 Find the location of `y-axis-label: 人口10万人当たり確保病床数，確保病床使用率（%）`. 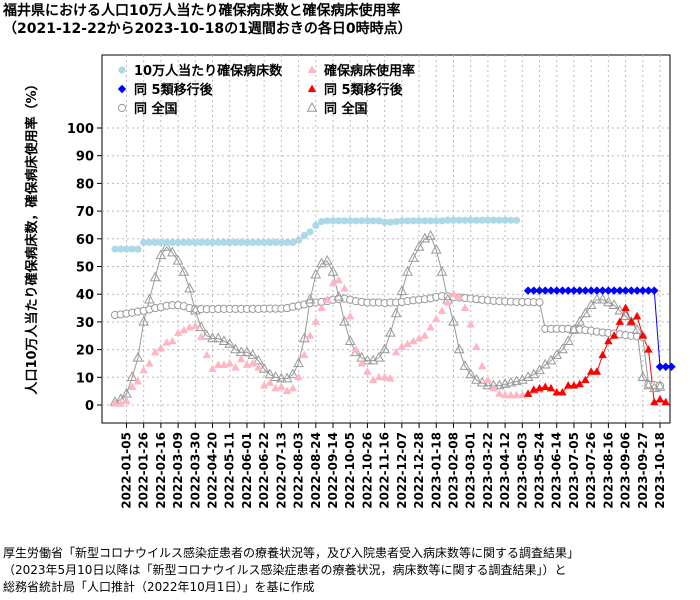

y-axis-label: 人口10万人当たり確保病床数，確保病床使用率（%） is located at coordinates (32, 235).